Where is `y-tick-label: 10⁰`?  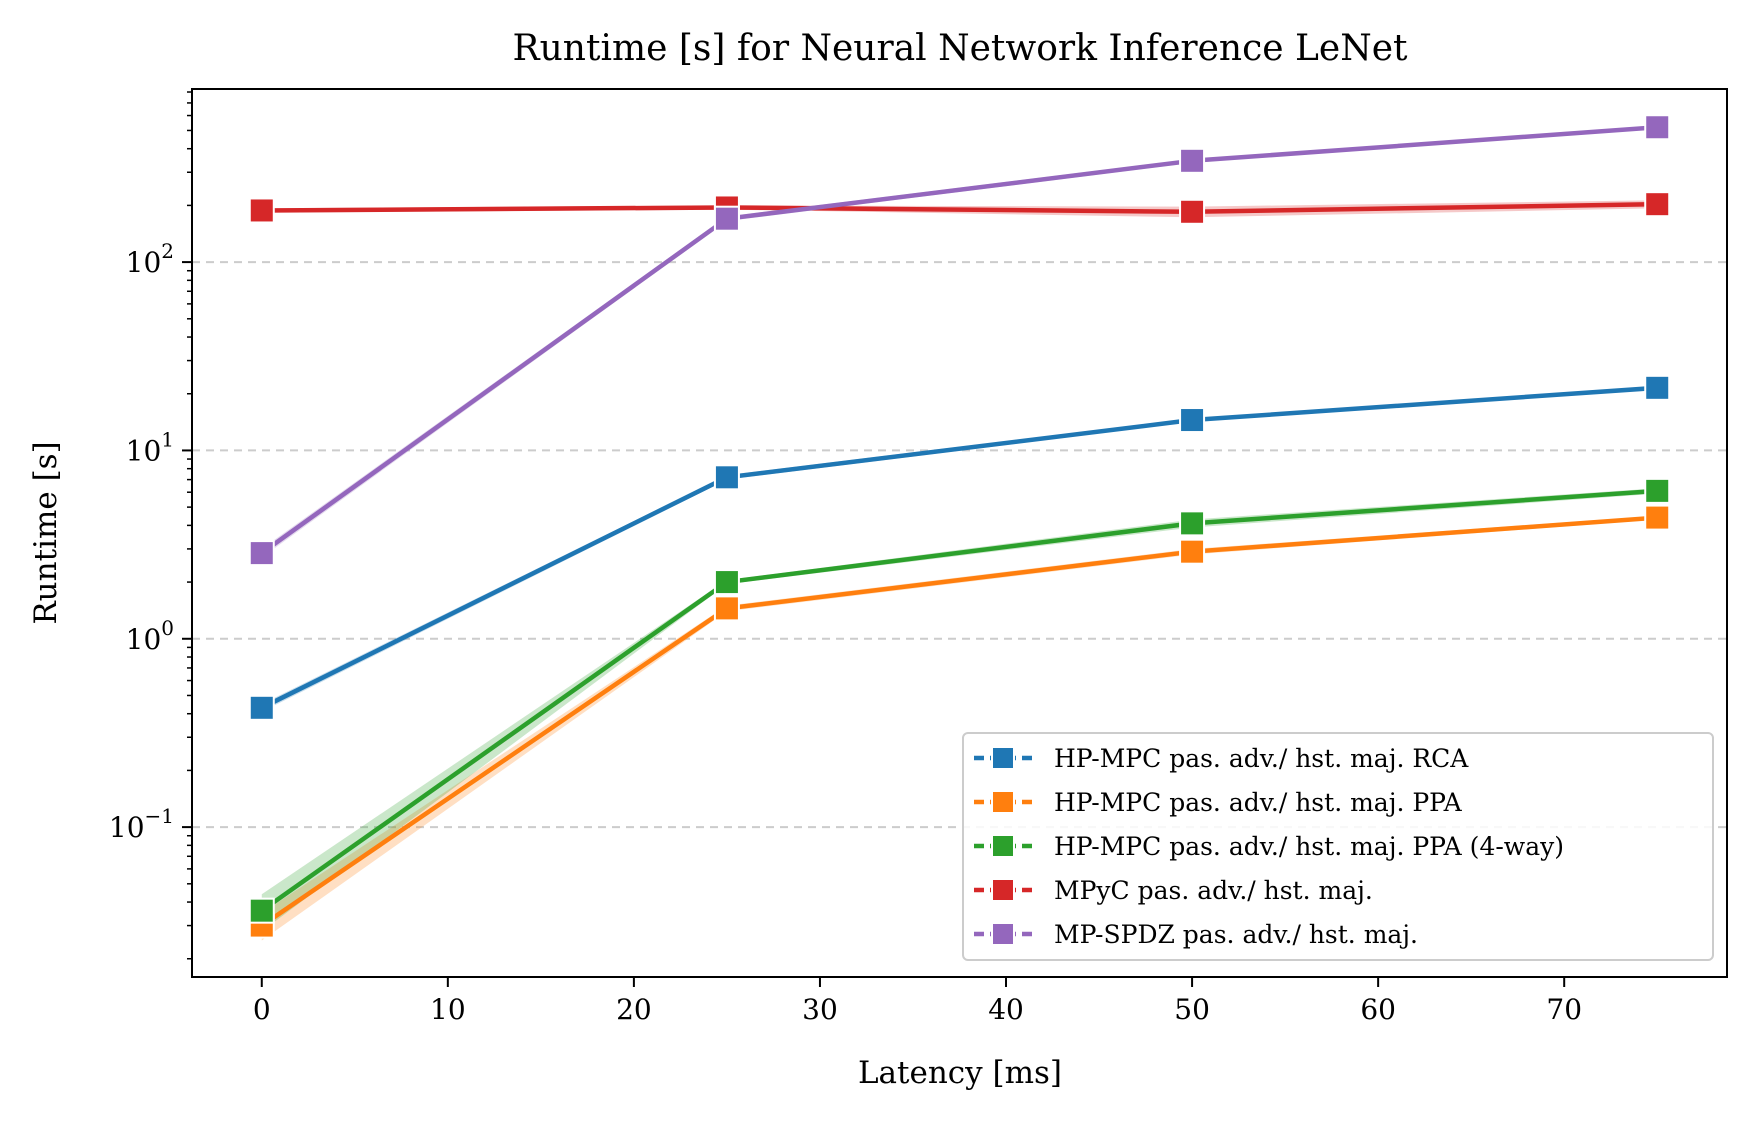 y-tick-label: 10⁰ is located at coordinates (150, 636).